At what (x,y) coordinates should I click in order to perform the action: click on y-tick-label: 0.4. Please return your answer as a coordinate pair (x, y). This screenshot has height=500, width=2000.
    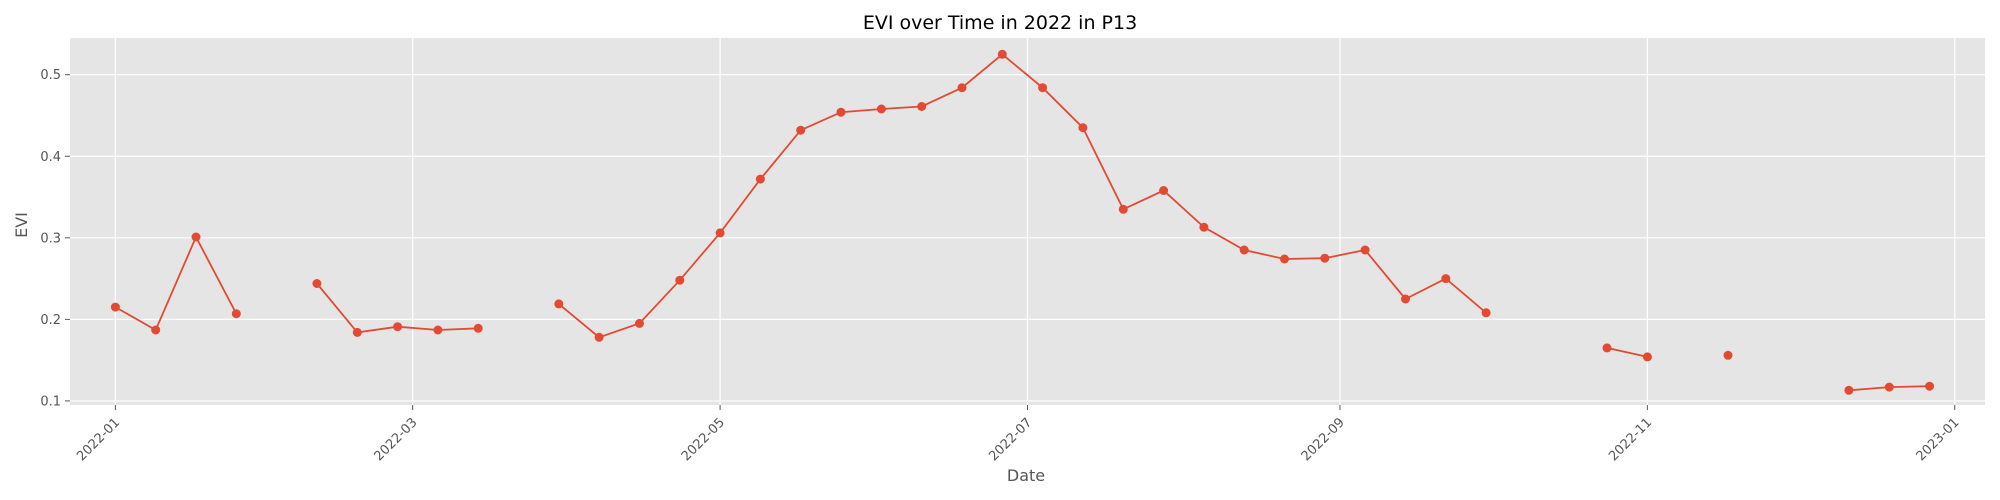
    Looking at the image, I should click on (50, 157).